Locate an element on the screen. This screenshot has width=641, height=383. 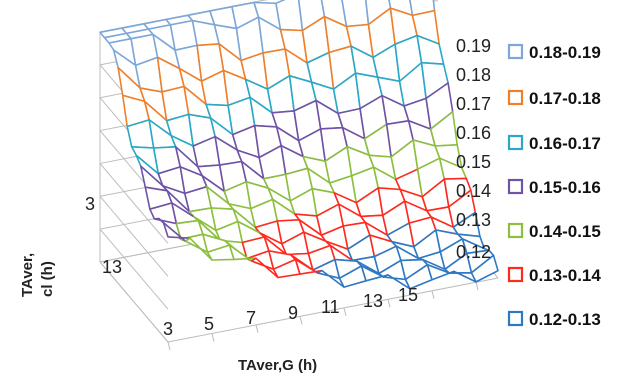
y-tick: 13 is located at coordinates (112, 267).